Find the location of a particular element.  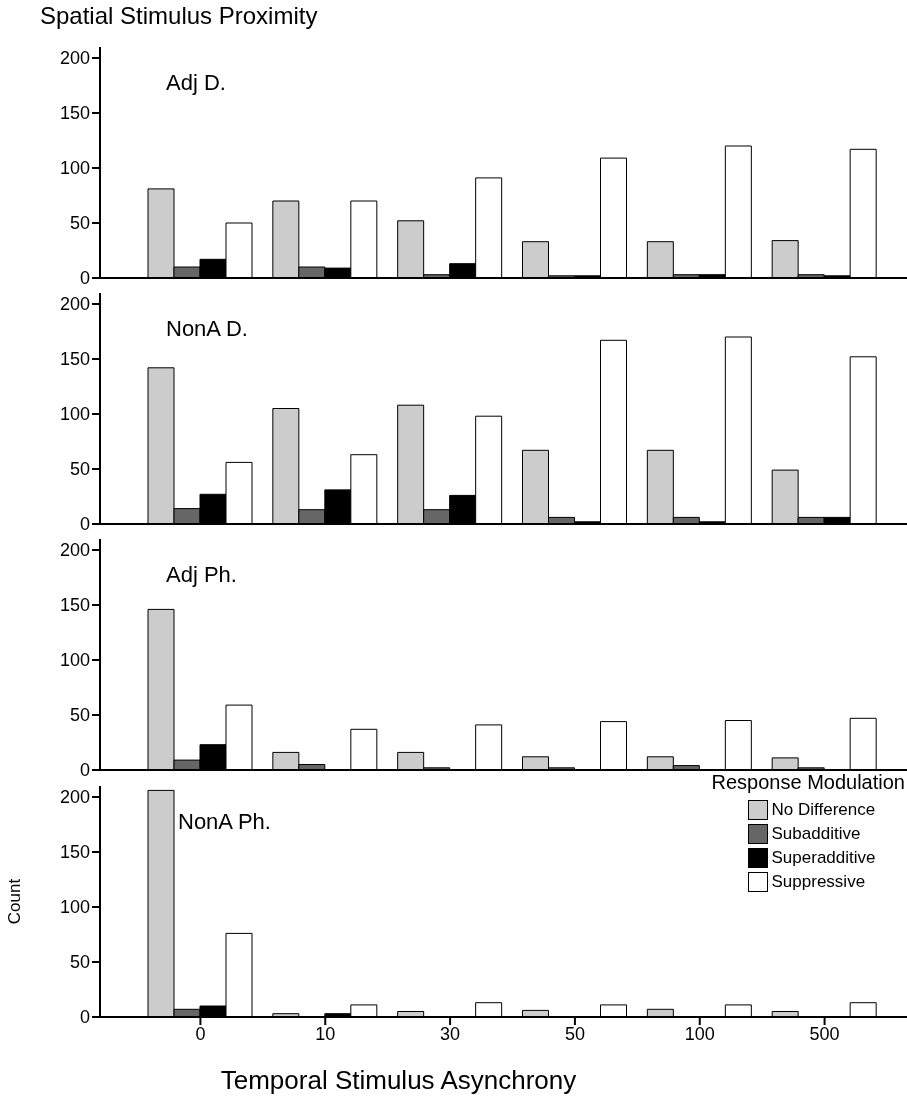

legend-label: Suppressive is located at coordinates (818, 882).